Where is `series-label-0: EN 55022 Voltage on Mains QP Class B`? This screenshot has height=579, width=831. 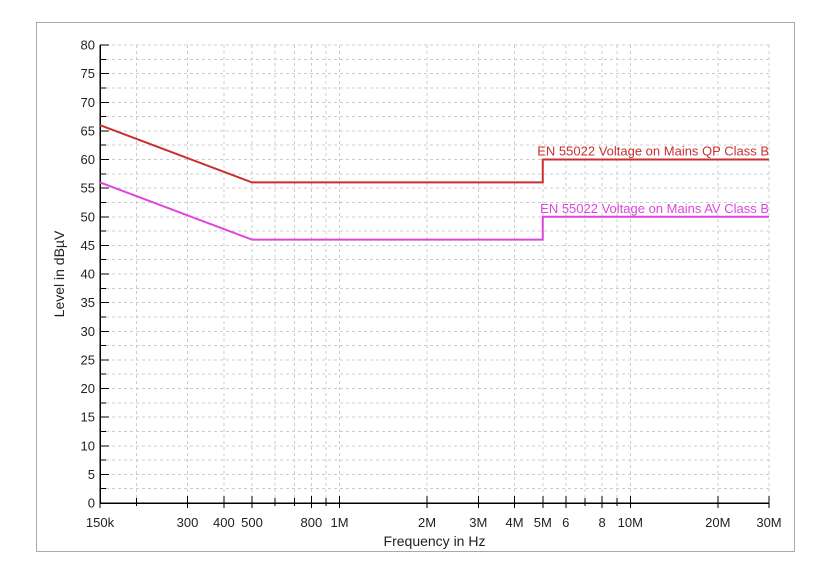 series-label-0: EN 55022 Voltage on Mains QP Class B is located at coordinates (653, 151).